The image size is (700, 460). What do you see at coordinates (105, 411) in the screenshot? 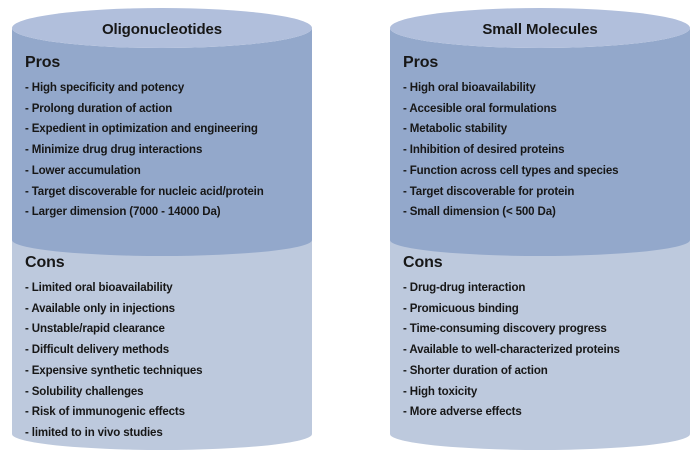
I see `list-item: - Risk of immunogenic effects` at bounding box center [105, 411].